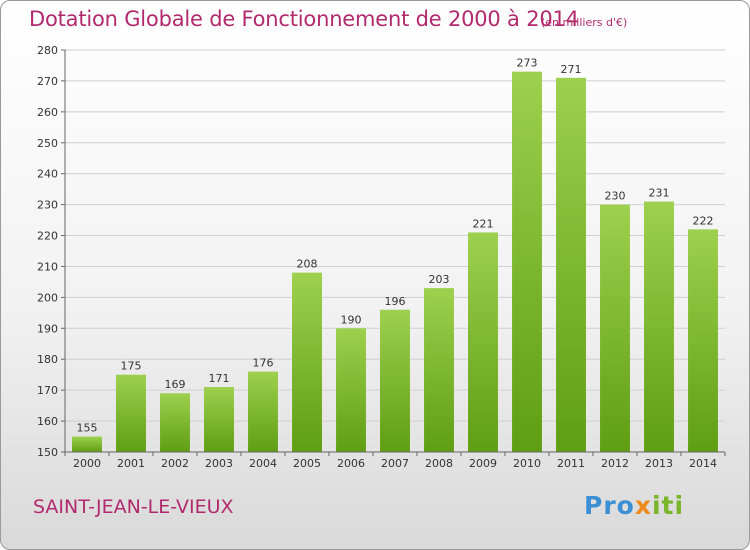 This screenshot has width=750, height=550. What do you see at coordinates (131, 463) in the screenshot?
I see `x-tick-label-2001: 2001` at bounding box center [131, 463].